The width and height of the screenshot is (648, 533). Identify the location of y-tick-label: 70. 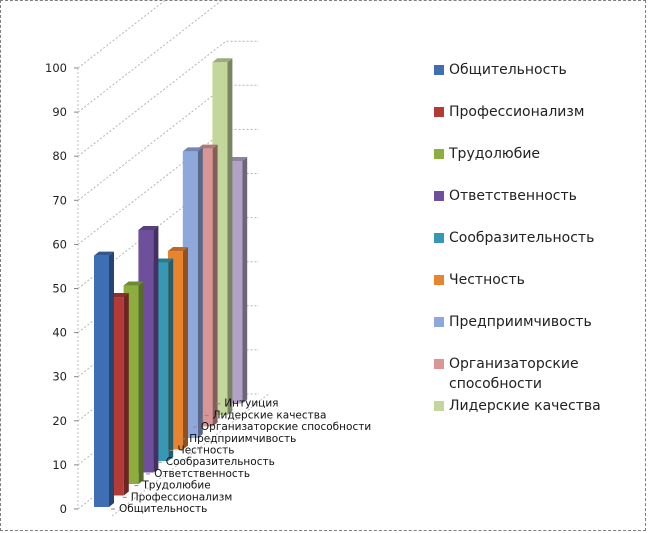
(59, 200).